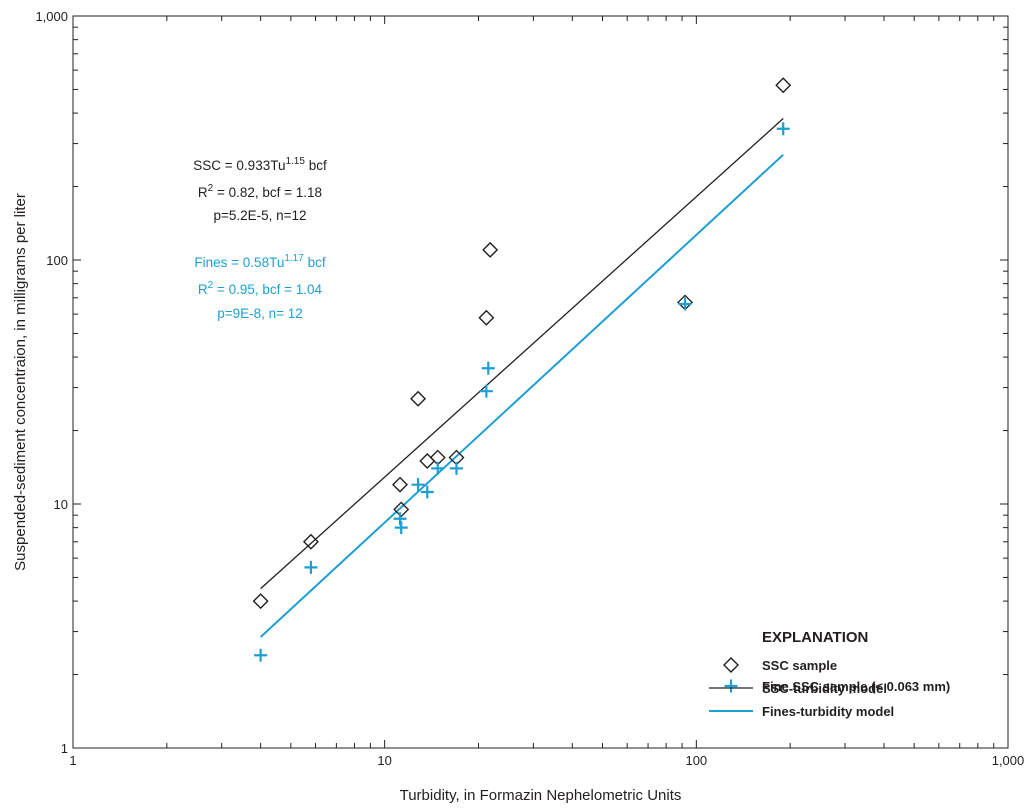  Describe the element at coordinates (51, 16) in the screenshot. I see `y-tick-label: 1,000` at that location.